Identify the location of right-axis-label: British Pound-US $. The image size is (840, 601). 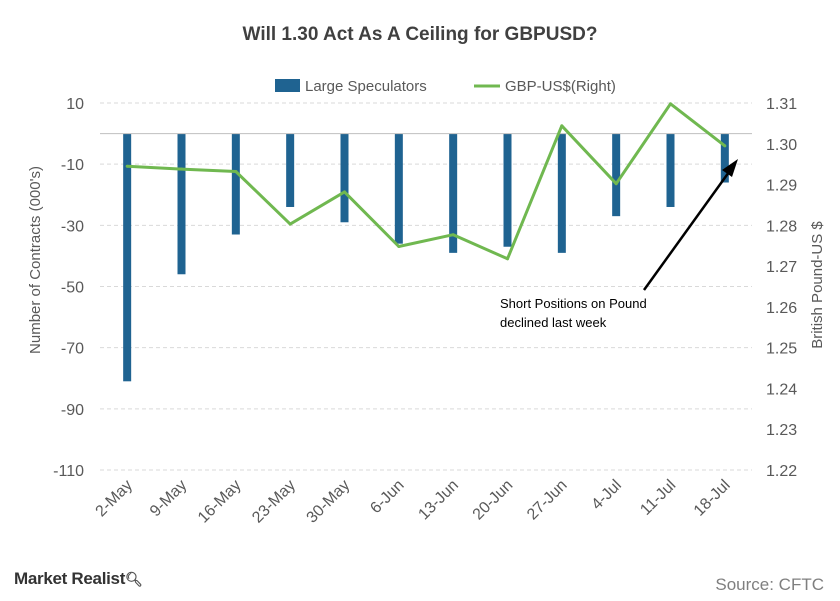
(817, 285).